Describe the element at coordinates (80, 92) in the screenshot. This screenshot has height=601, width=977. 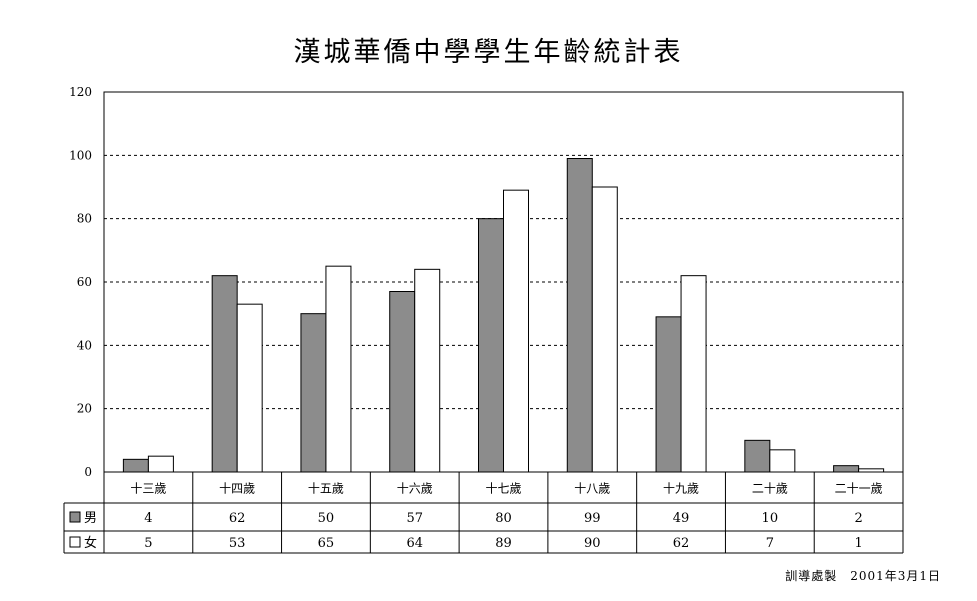
I see `y-tick-label: 120` at that location.